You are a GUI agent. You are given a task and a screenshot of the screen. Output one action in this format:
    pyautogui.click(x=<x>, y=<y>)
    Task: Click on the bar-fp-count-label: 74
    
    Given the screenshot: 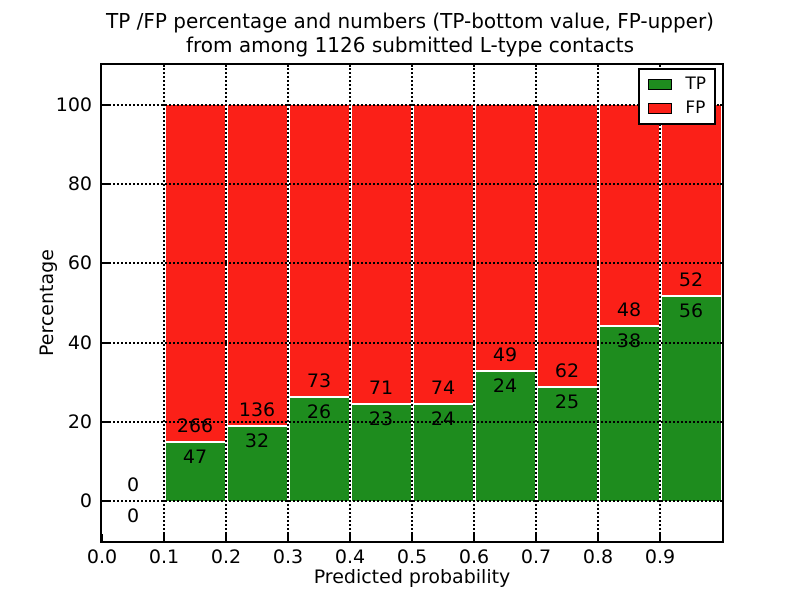 What is the action you would take?
    pyautogui.click(x=443, y=388)
    